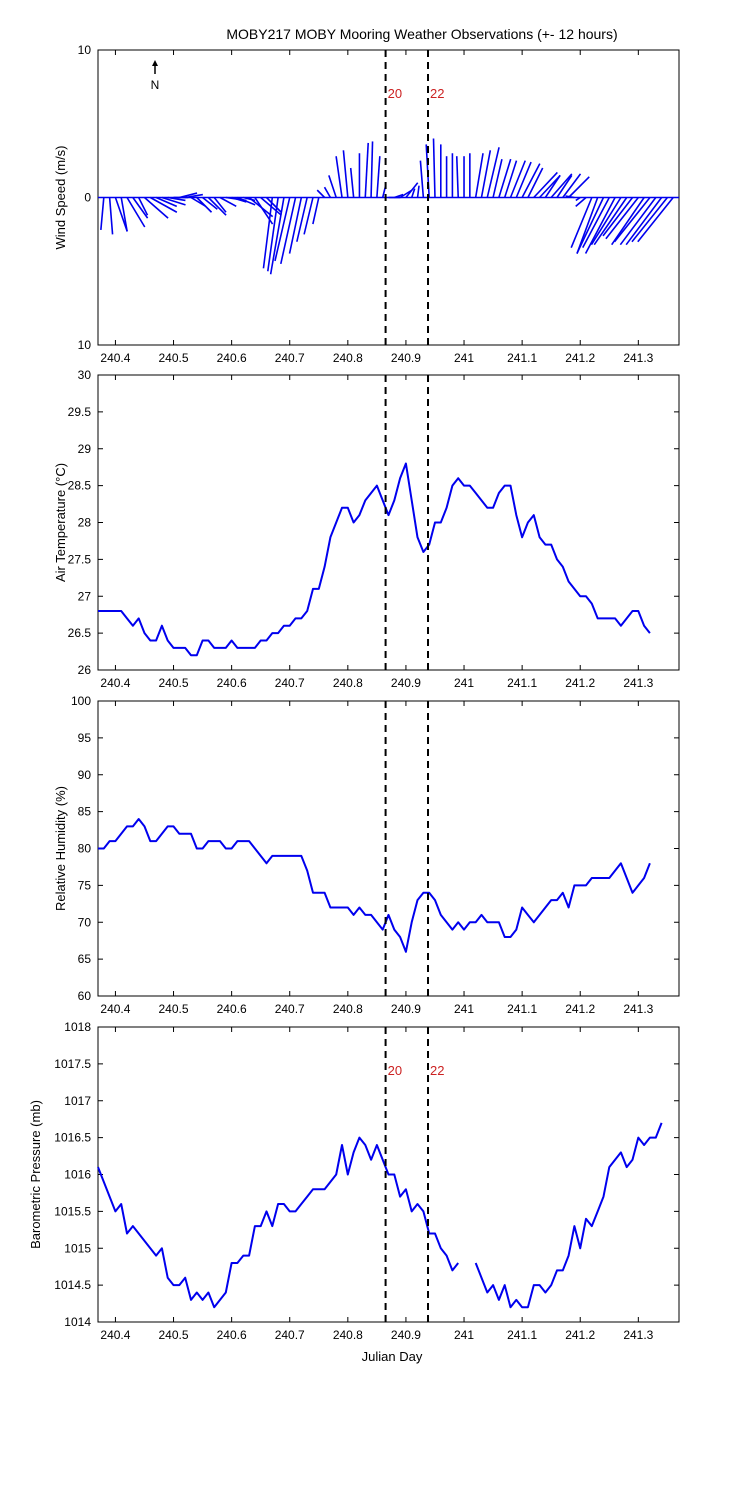 This screenshot has width=750, height=1500. What do you see at coordinates (290, 683) in the screenshot?
I see `air-temperature-x-tick-label: 240.7` at bounding box center [290, 683].